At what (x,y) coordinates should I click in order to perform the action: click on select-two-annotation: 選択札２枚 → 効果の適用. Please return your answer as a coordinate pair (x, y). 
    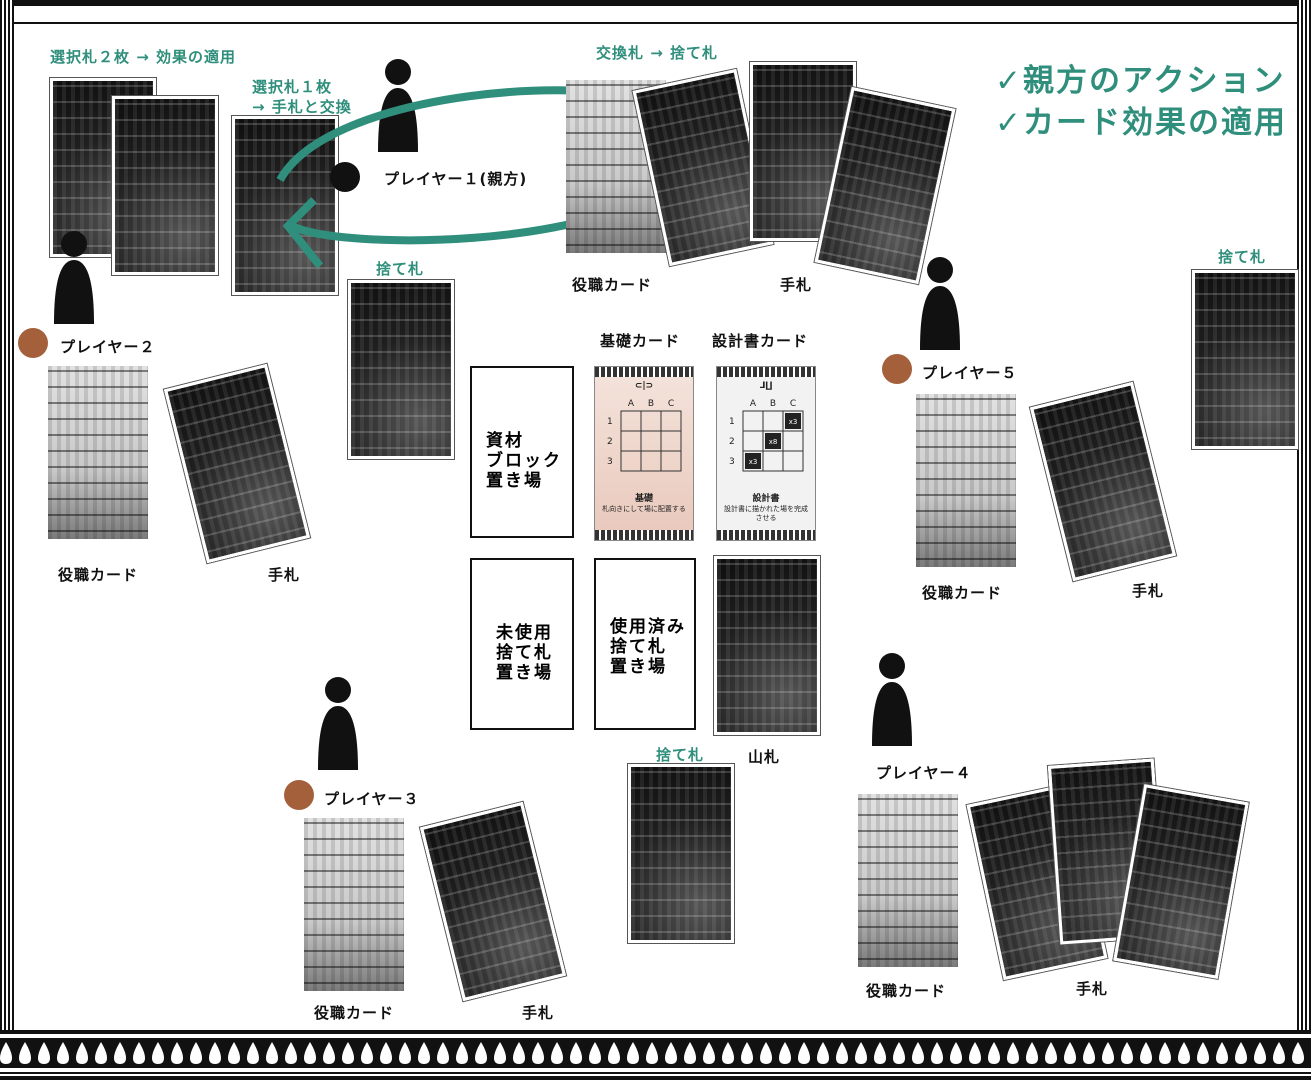
    Looking at the image, I should click on (143, 57).